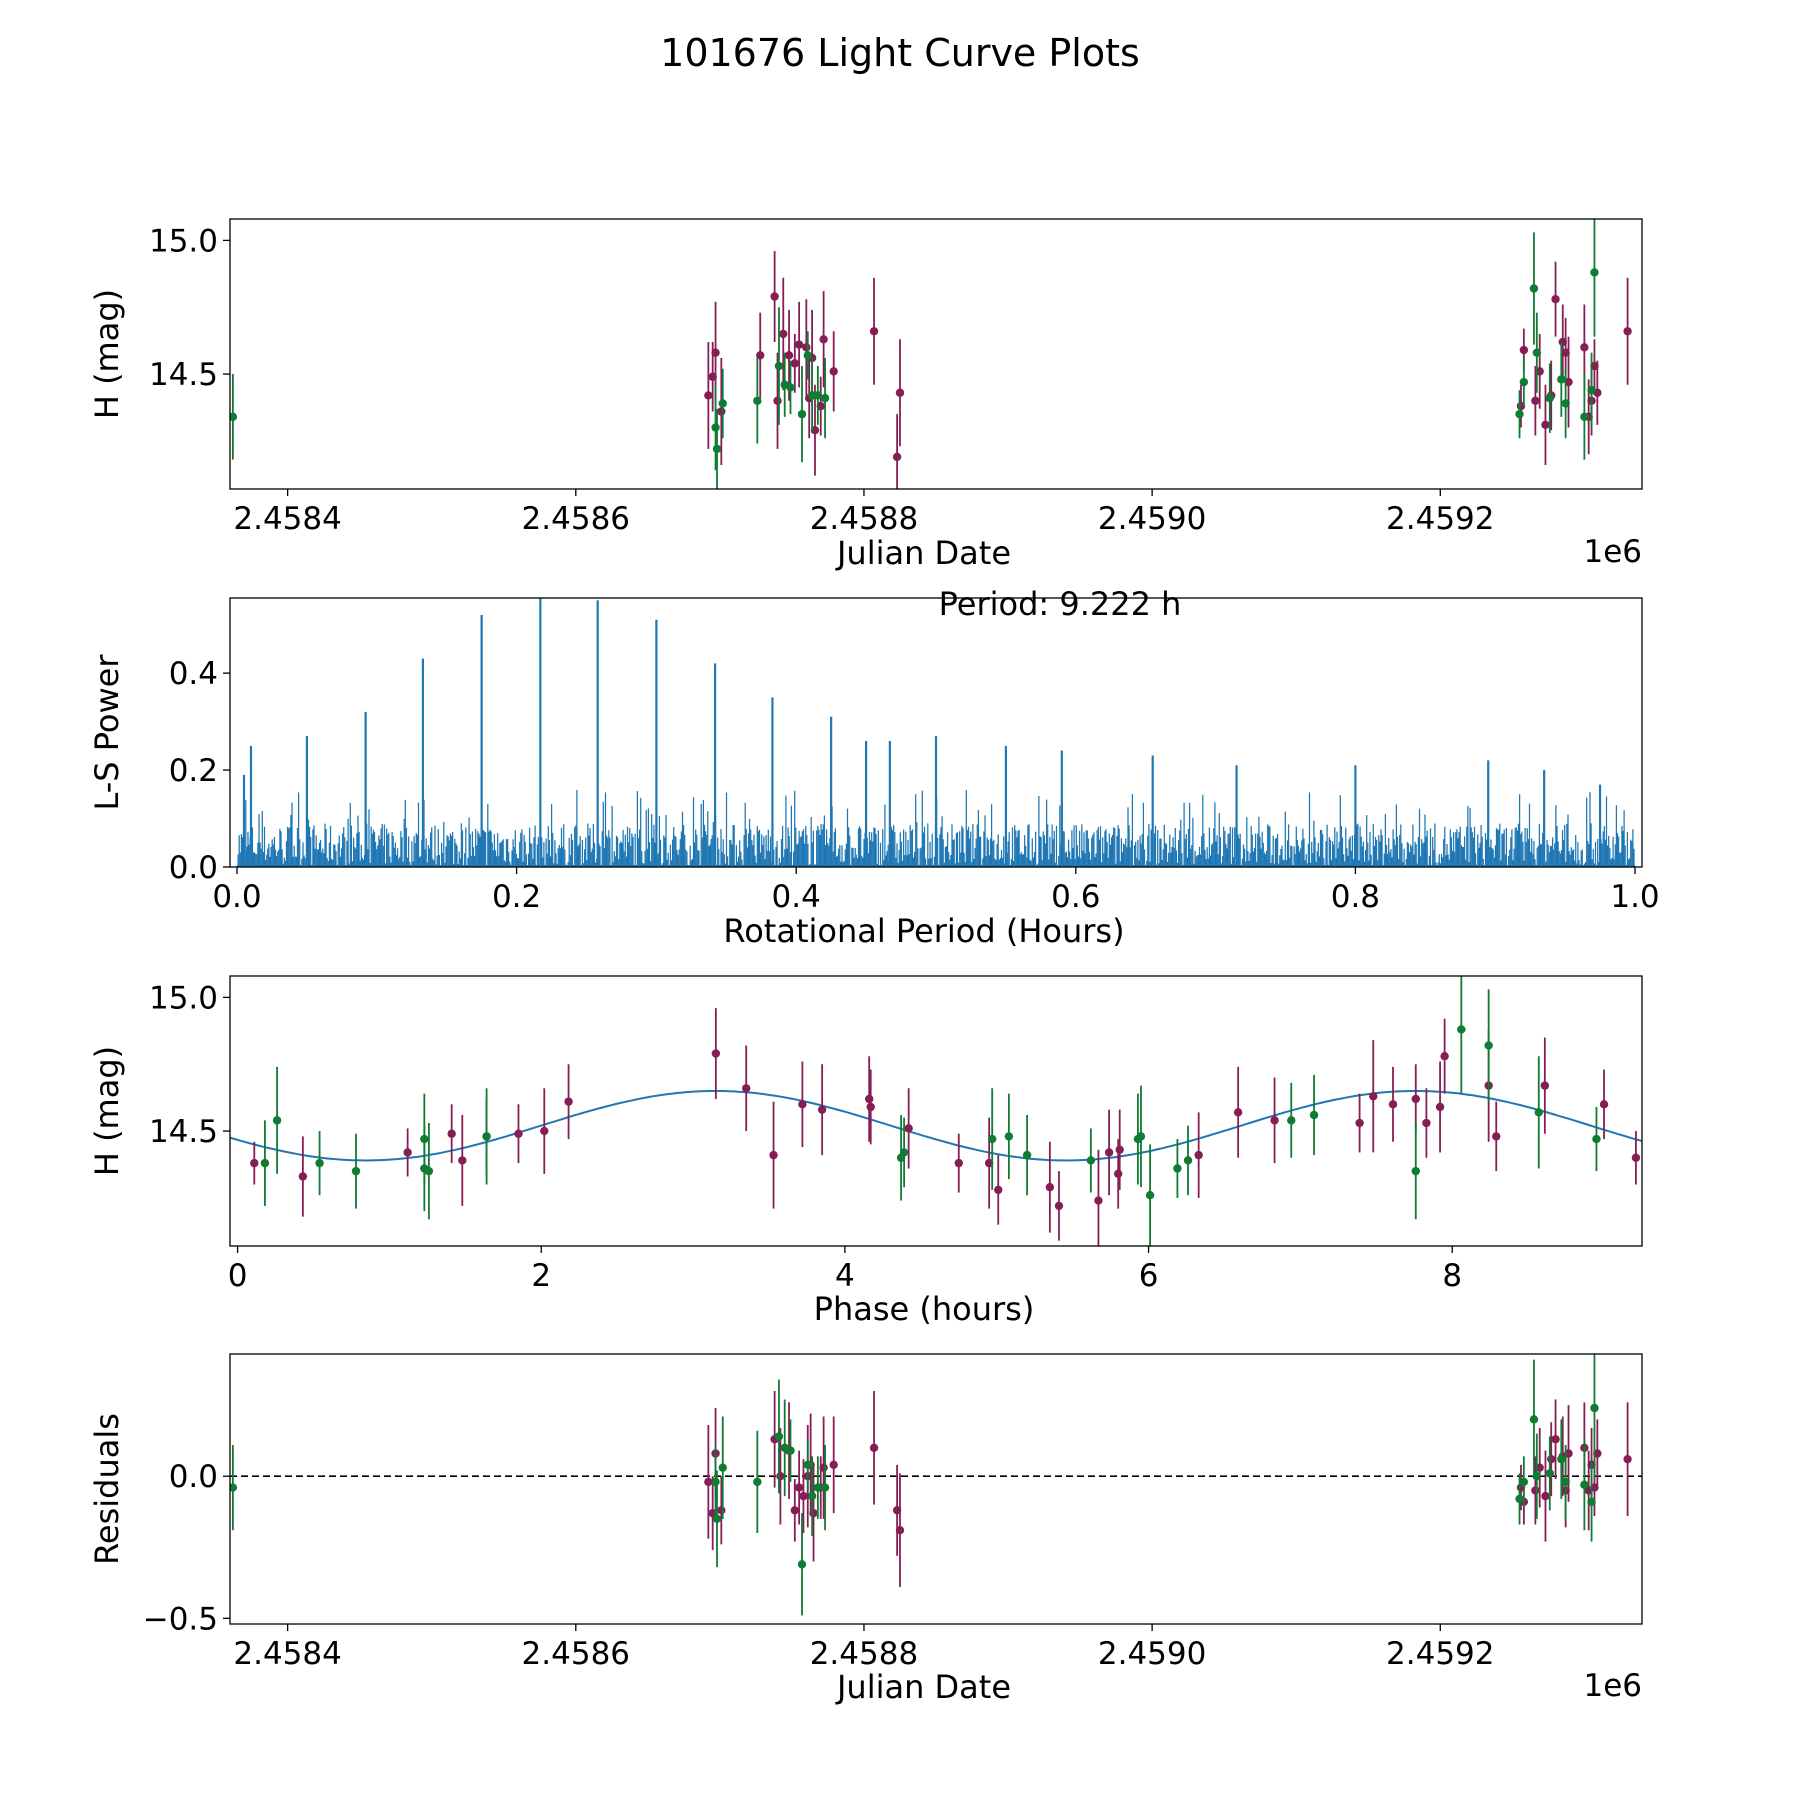 This screenshot has width=1800, height=1800. I want to click on x-tick-label: 0.8, so click(1355, 897).